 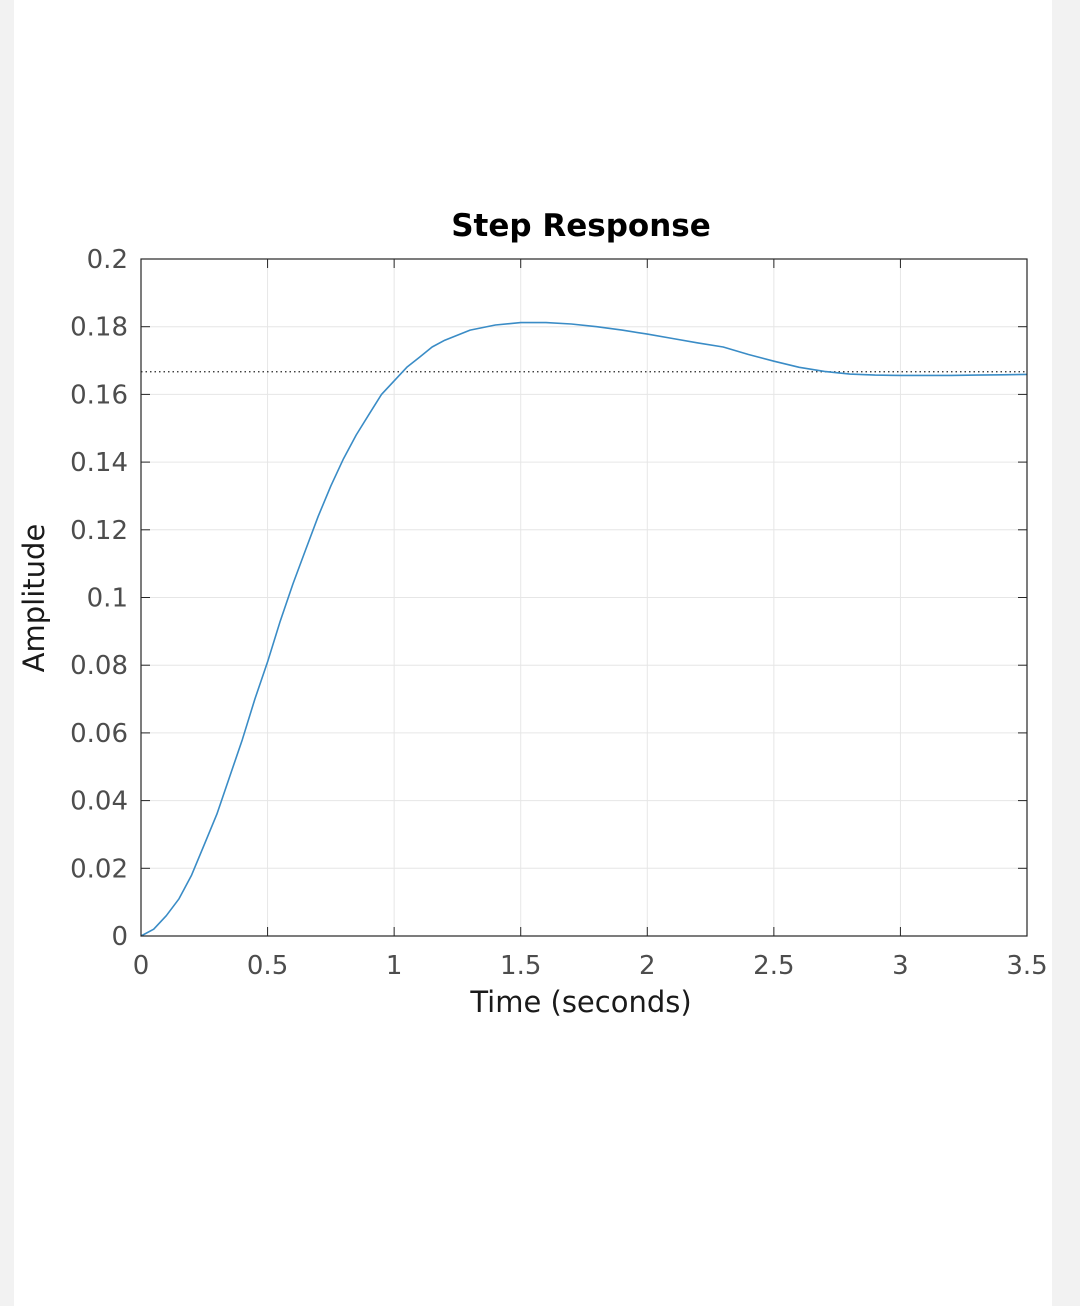 I want to click on y-tick-label: 0.1, so click(x=107, y=599).